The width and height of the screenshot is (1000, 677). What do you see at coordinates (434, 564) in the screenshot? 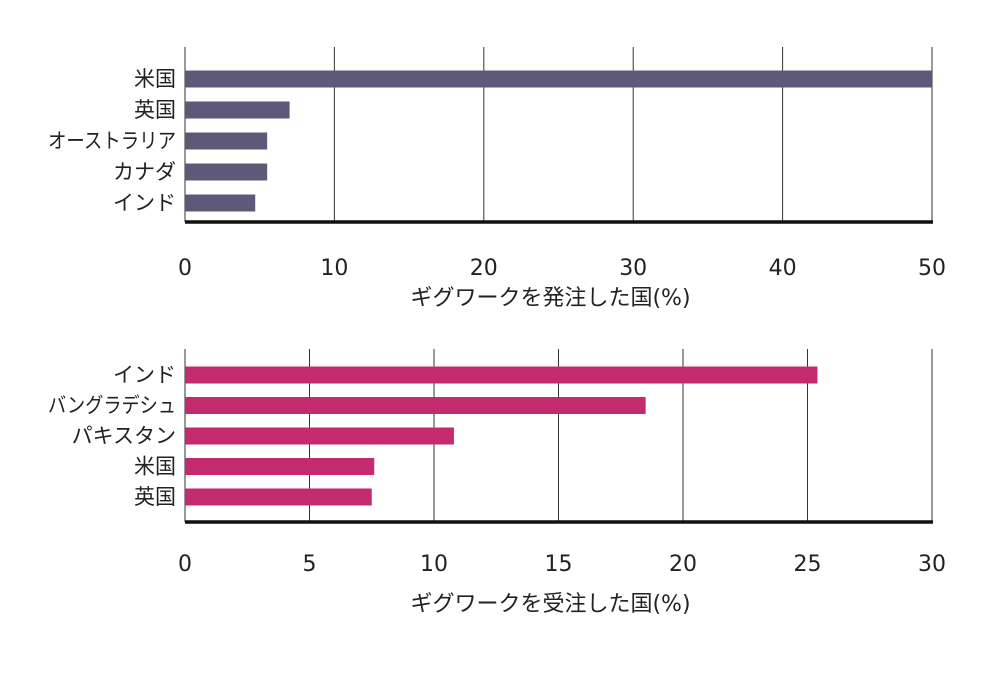
I see `tick-label-2: 10` at bounding box center [434, 564].